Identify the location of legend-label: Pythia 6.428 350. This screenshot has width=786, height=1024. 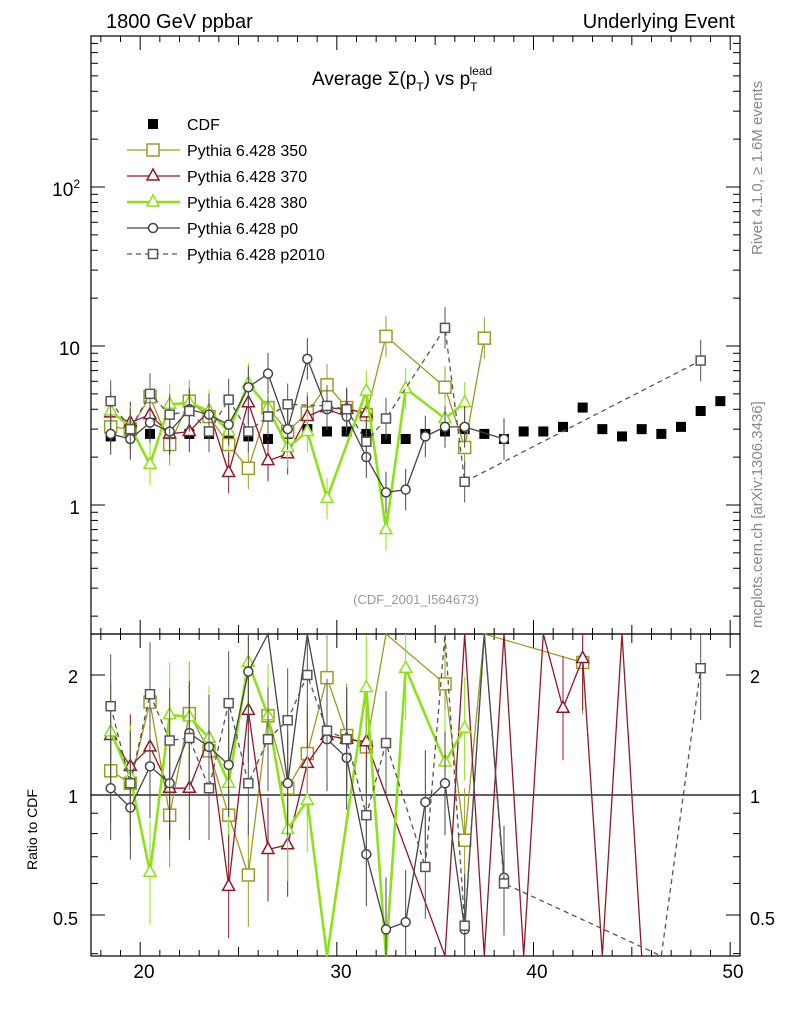
(247, 151).